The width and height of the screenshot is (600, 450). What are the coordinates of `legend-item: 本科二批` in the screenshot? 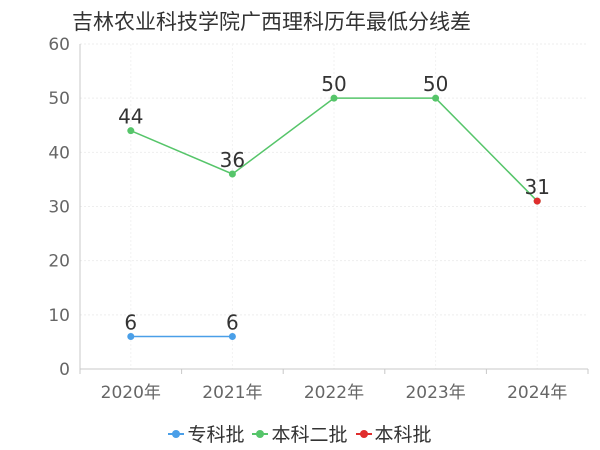 It's located at (300, 433).